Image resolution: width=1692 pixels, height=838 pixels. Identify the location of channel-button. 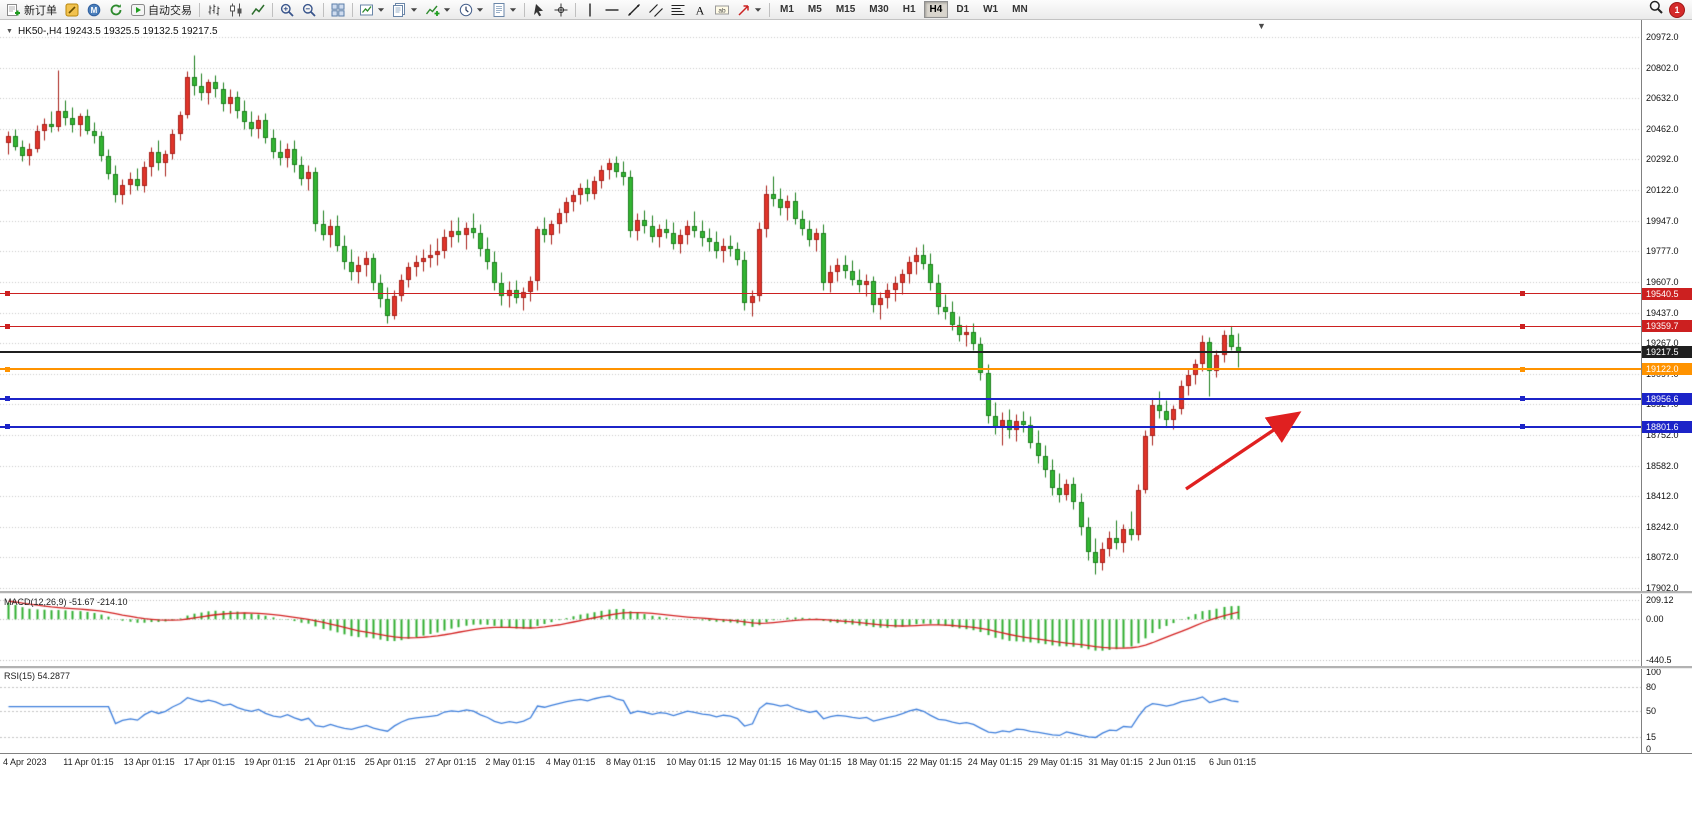
(656, 10).